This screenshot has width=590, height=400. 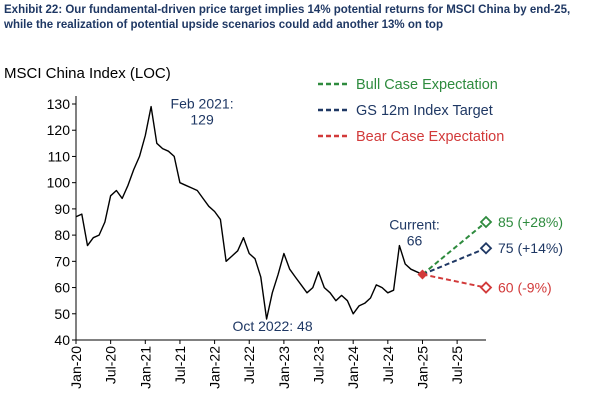 I want to click on x-tick-label: Jan-25, so click(x=422, y=367).